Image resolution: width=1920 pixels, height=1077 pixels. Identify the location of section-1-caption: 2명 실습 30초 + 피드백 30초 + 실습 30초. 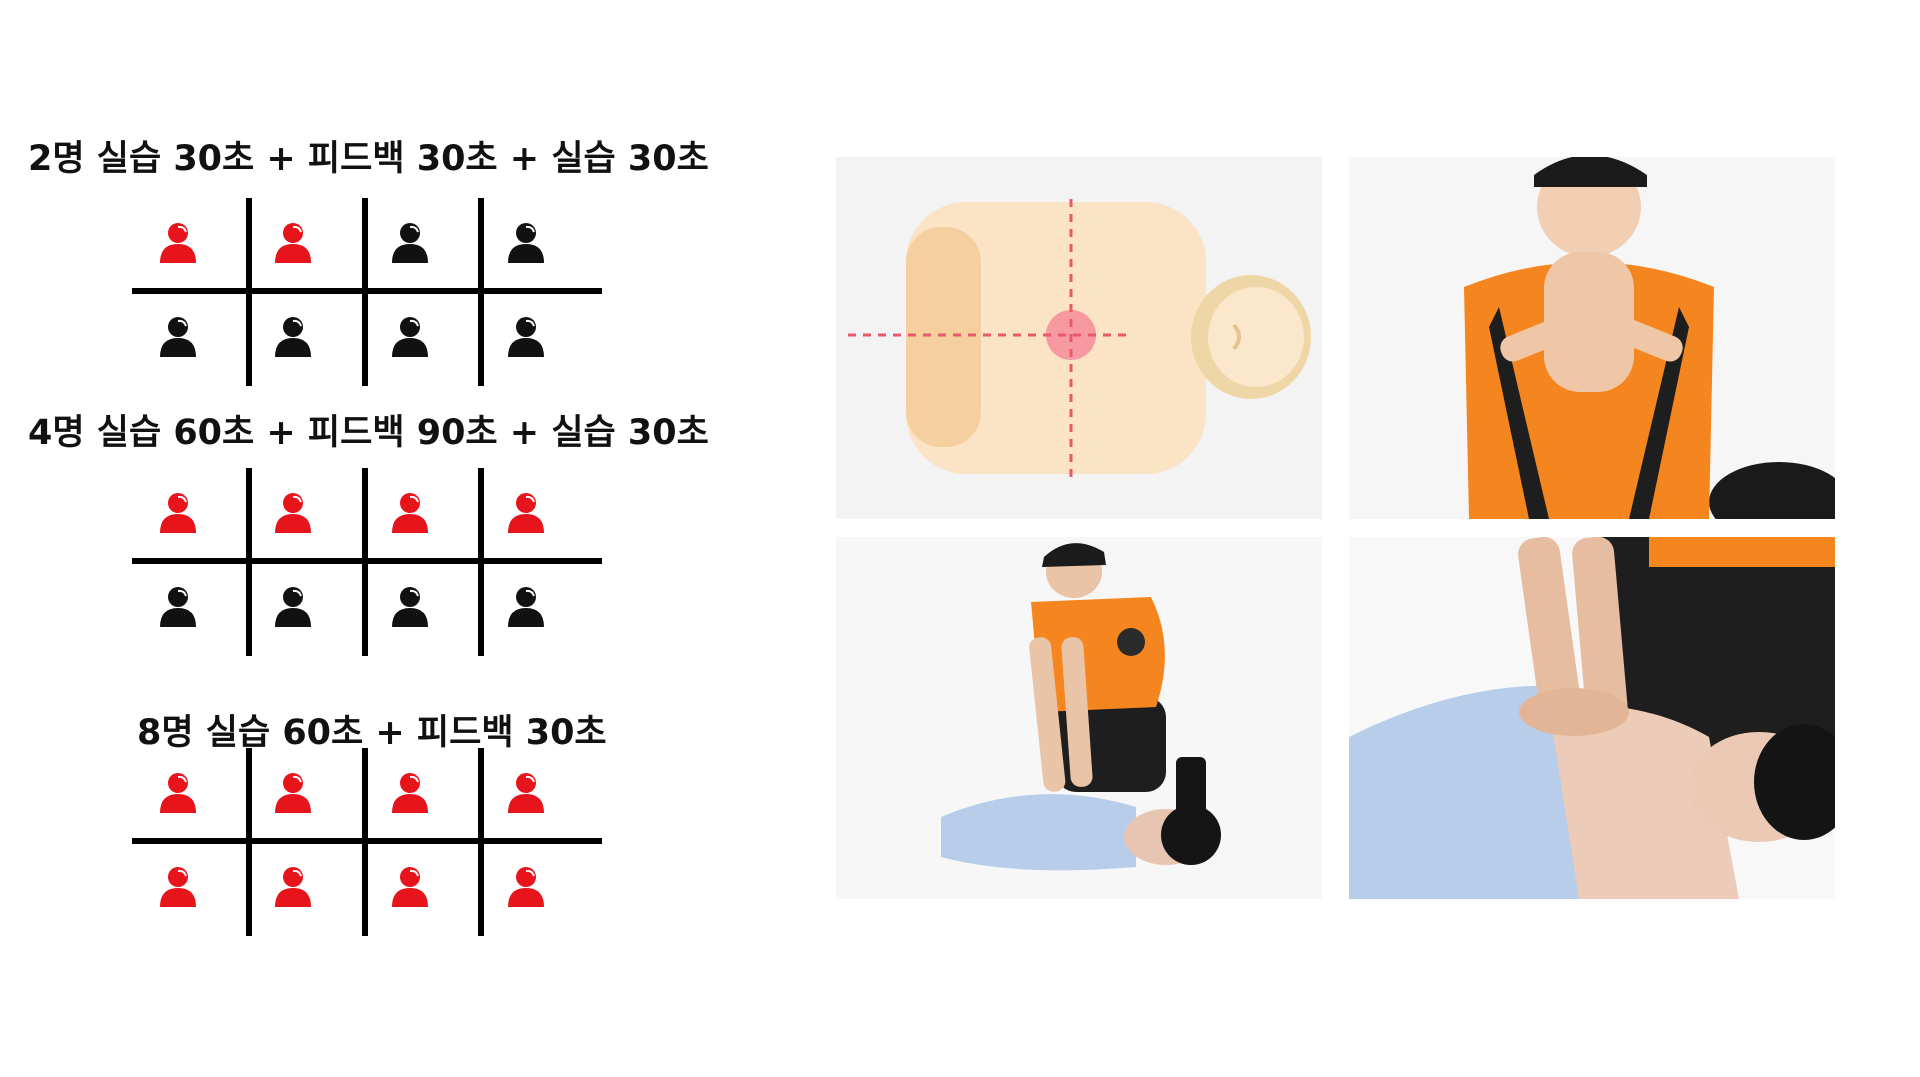
(368, 159).